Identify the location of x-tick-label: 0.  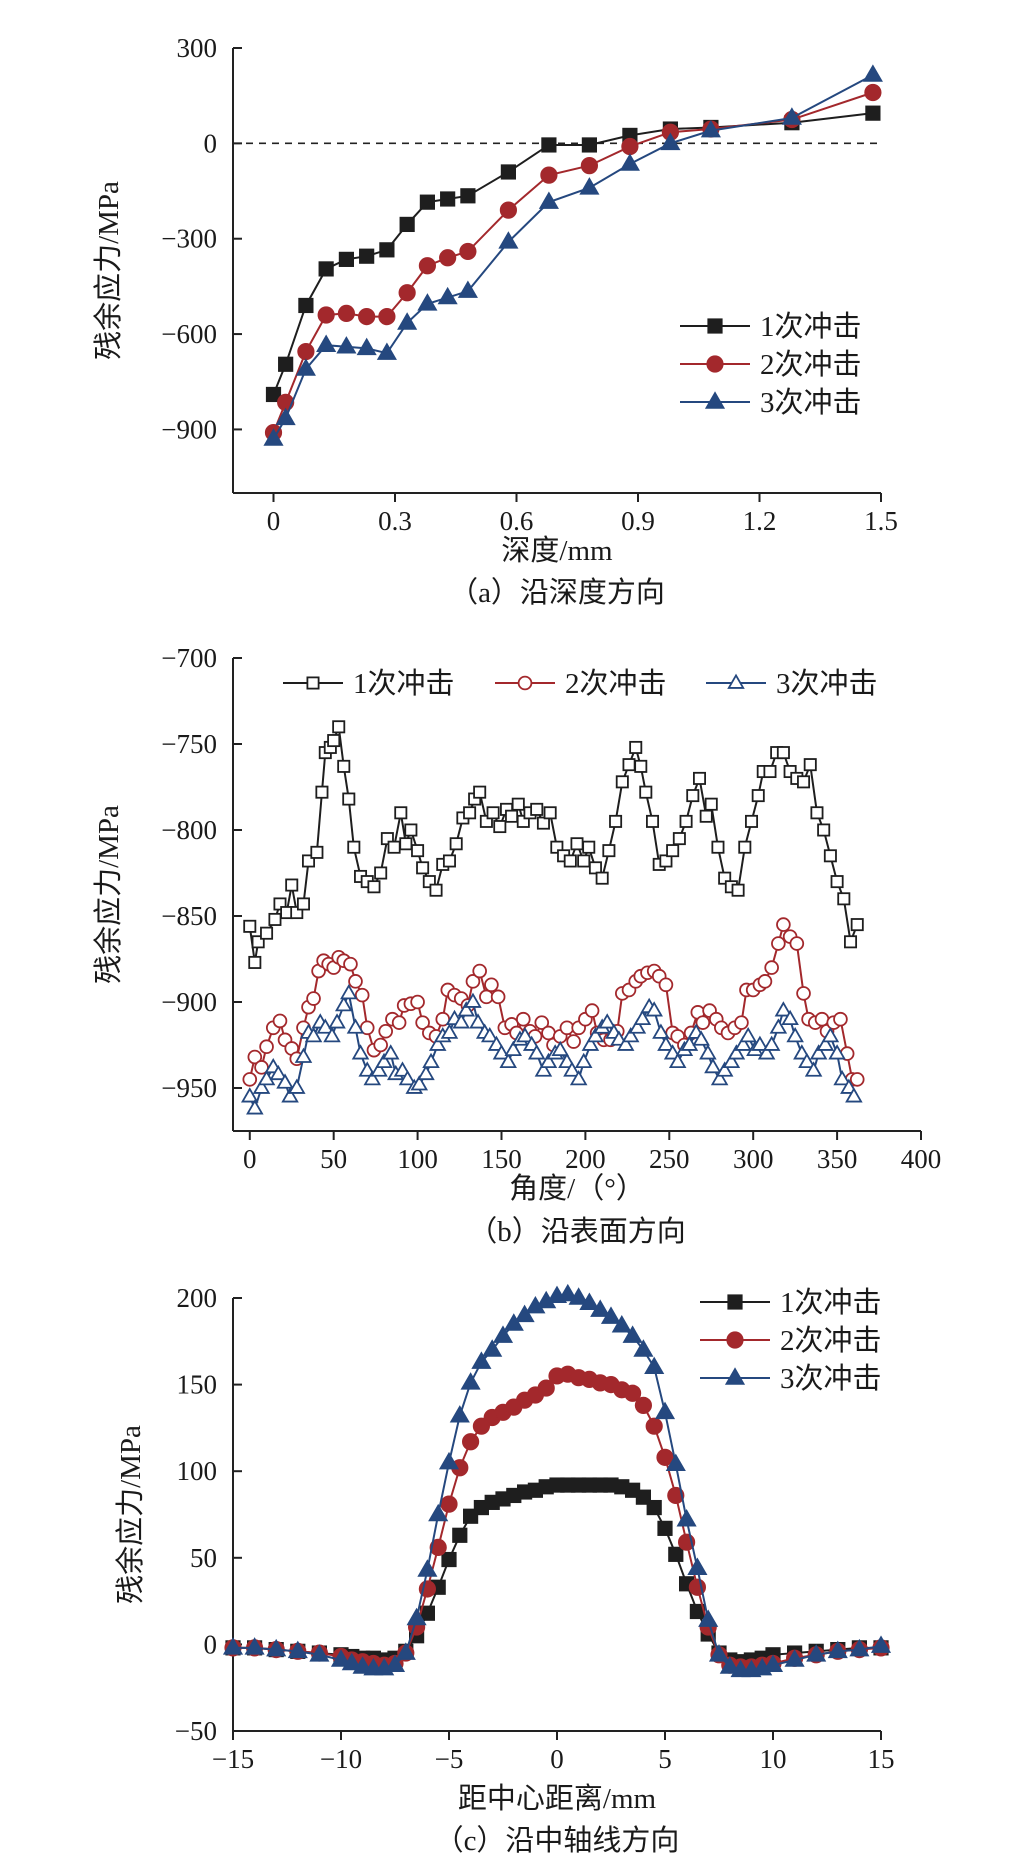
(250, 1159).